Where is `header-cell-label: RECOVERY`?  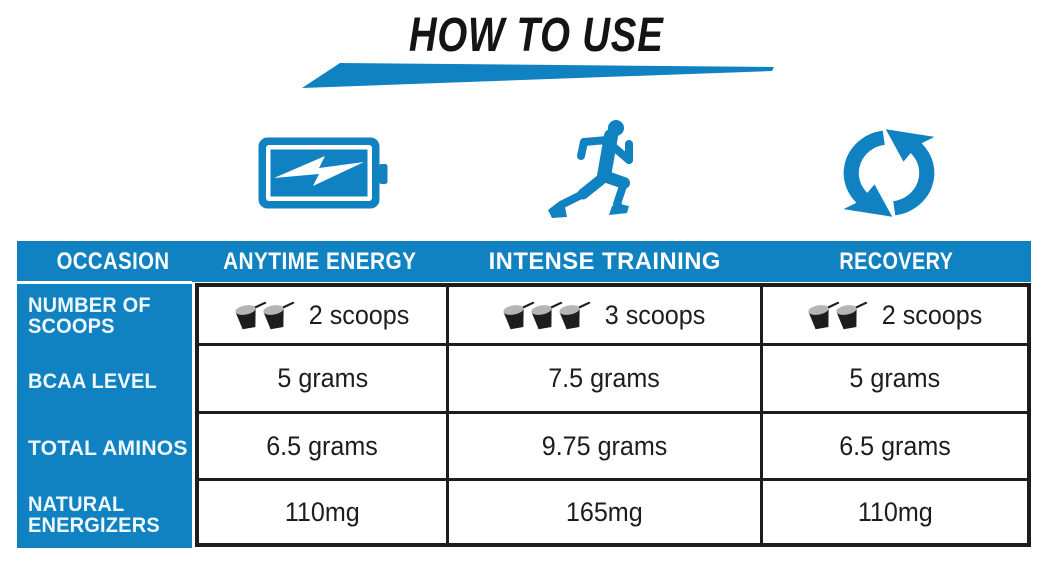 header-cell-label: RECOVERY is located at coordinates (896, 261).